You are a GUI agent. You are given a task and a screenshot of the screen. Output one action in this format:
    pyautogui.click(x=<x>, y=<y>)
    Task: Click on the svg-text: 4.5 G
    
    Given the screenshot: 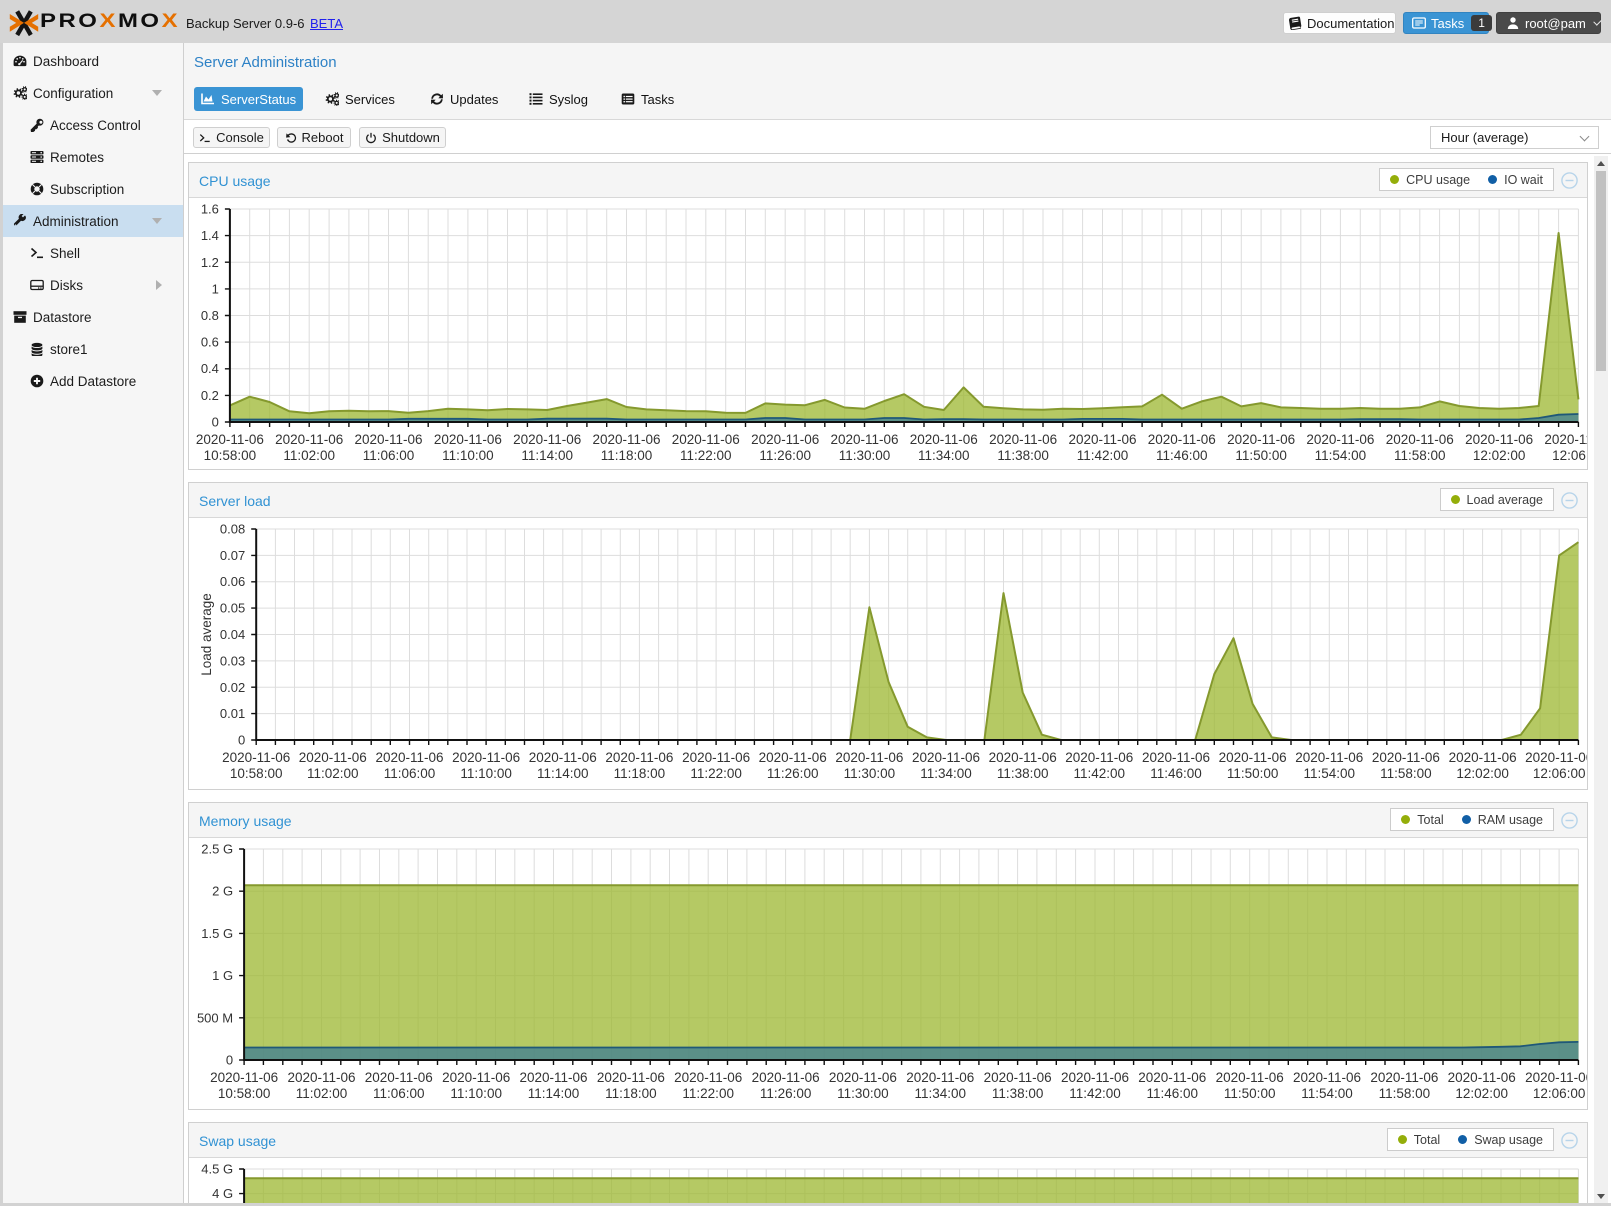 What is the action you would take?
    pyautogui.click(x=217, y=1169)
    